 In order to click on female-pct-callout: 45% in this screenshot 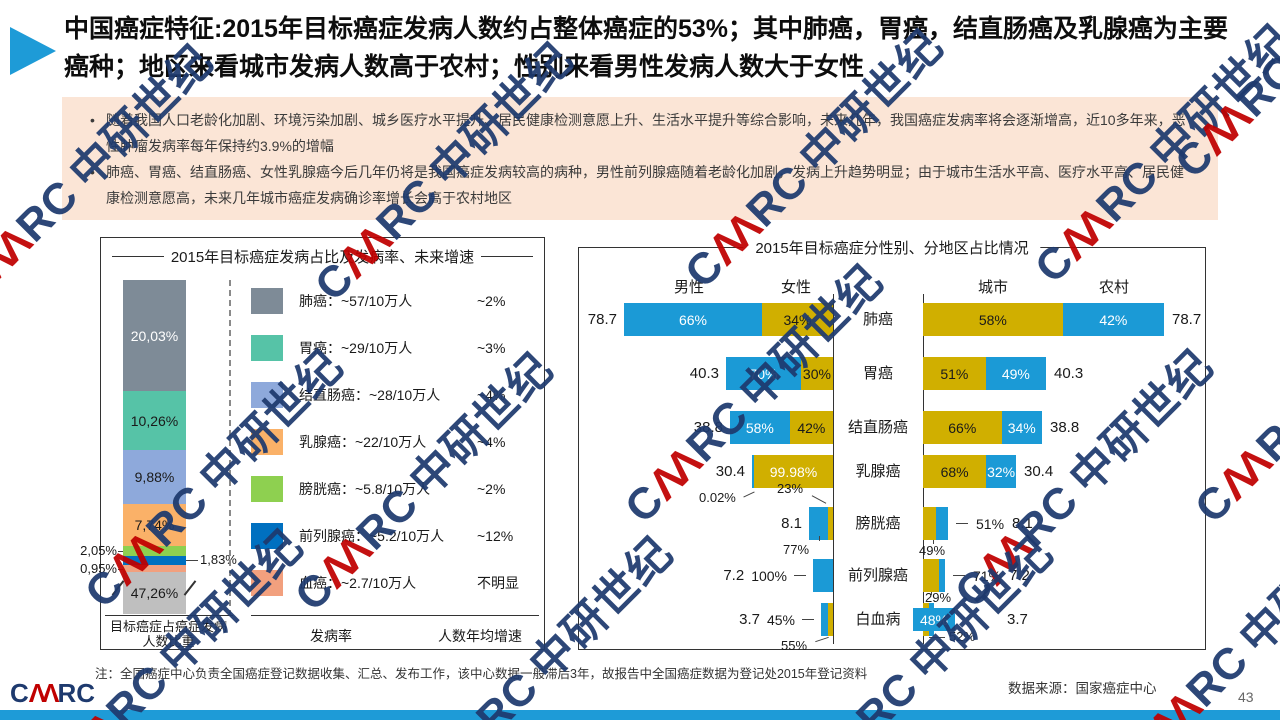, I will do `click(780, 619)`.